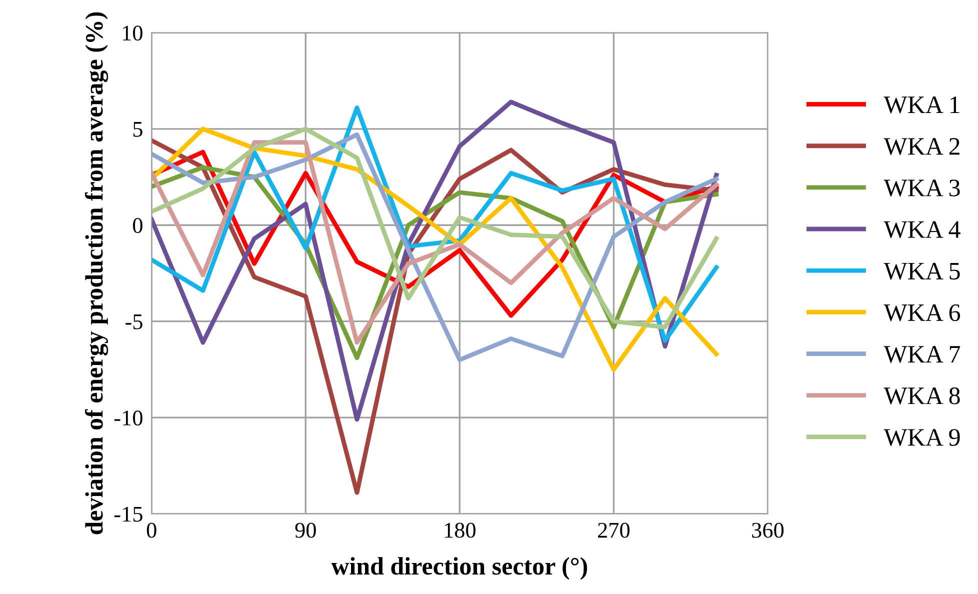  What do you see at coordinates (459, 568) in the screenshot?
I see `x-axis-title: wind direction sector (°)` at bounding box center [459, 568].